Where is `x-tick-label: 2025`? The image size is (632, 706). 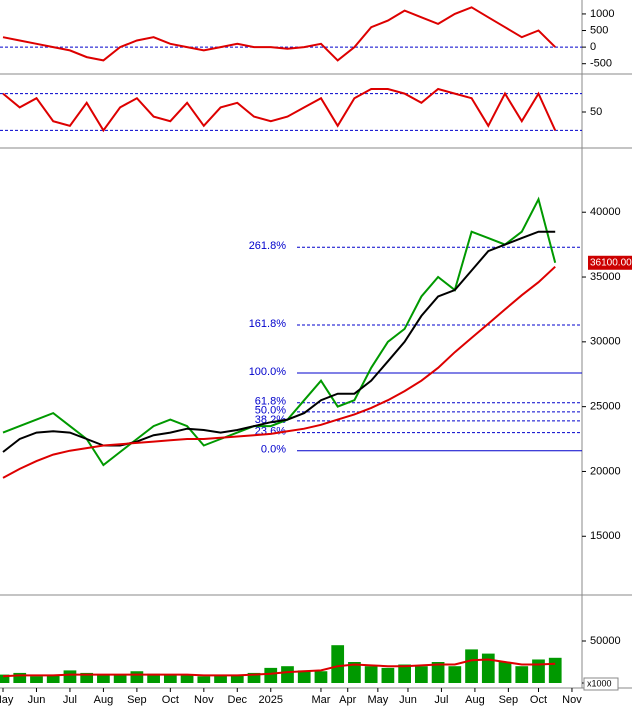
x-tick-label: 2025 is located at coordinates (271, 700).